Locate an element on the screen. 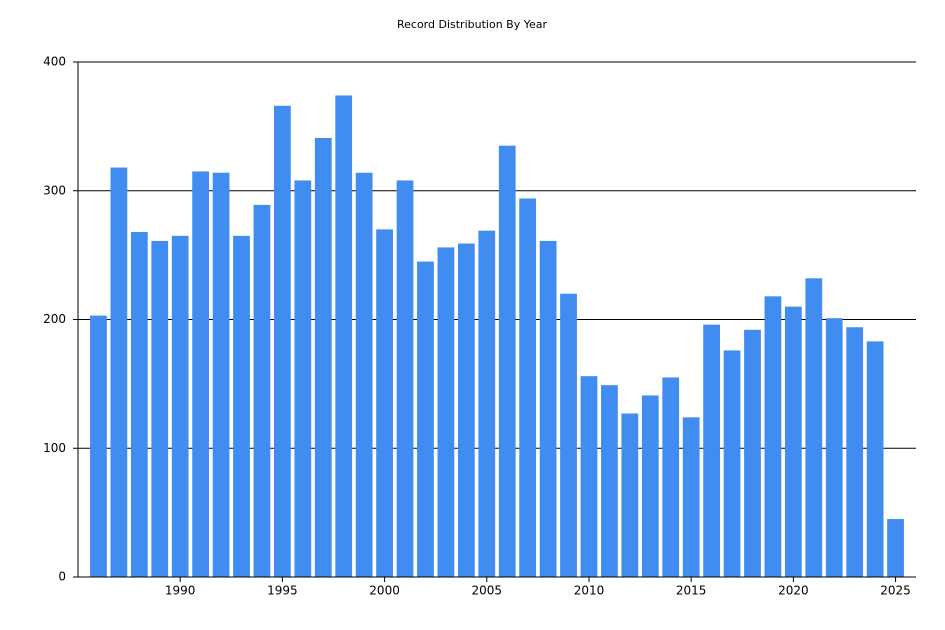 The height and width of the screenshot is (630, 945). x-tick-label: 2020 is located at coordinates (793, 591).